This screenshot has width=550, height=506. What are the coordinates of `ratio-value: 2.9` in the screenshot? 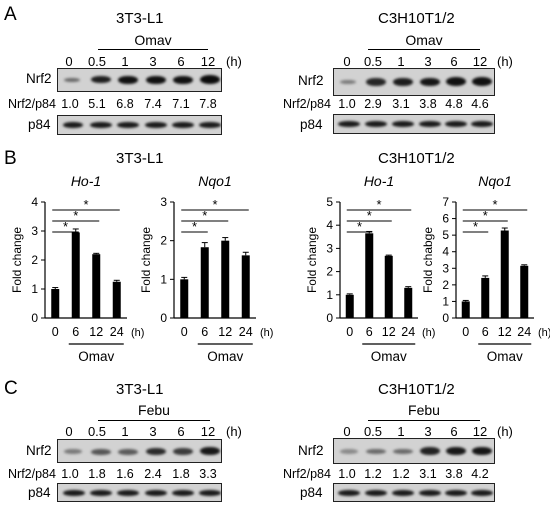 It's located at (373, 104).